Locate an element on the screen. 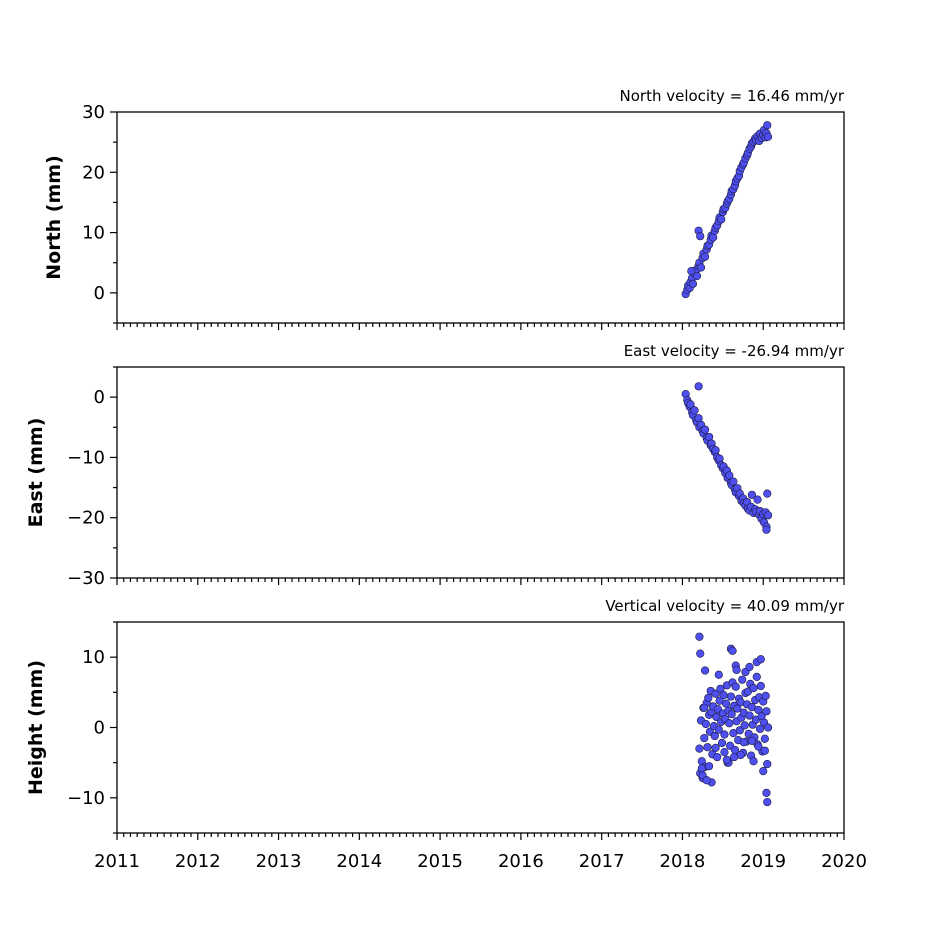 The height and width of the screenshot is (937, 937). north-y-tick-label: 0 is located at coordinates (99, 293).